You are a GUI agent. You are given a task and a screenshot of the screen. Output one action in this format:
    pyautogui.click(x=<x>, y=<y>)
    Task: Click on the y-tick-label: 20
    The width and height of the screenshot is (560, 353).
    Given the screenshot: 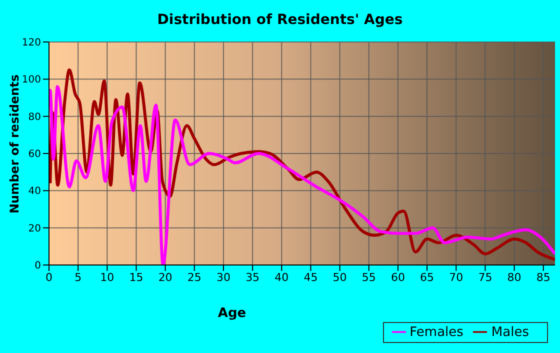 What is the action you would take?
    pyautogui.click(x=34, y=228)
    